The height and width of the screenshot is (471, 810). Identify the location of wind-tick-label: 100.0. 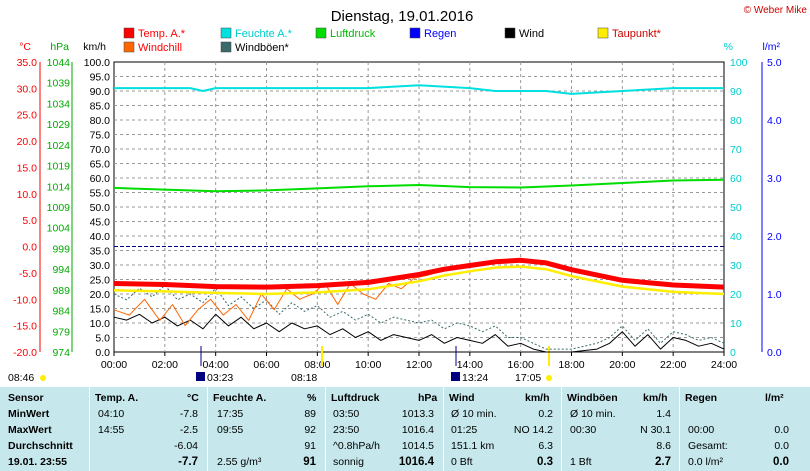
(97, 63).